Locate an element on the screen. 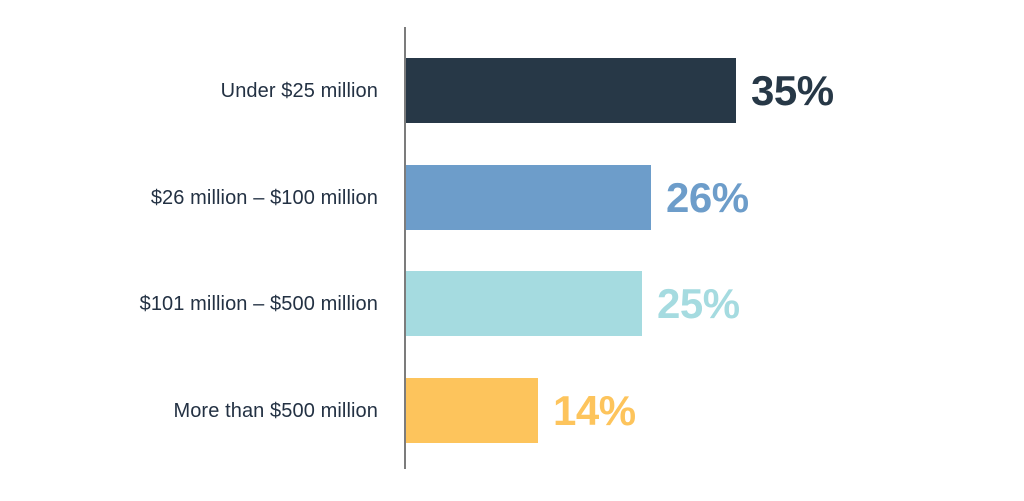  category-label: $101 million – $500 million is located at coordinates (258, 303).